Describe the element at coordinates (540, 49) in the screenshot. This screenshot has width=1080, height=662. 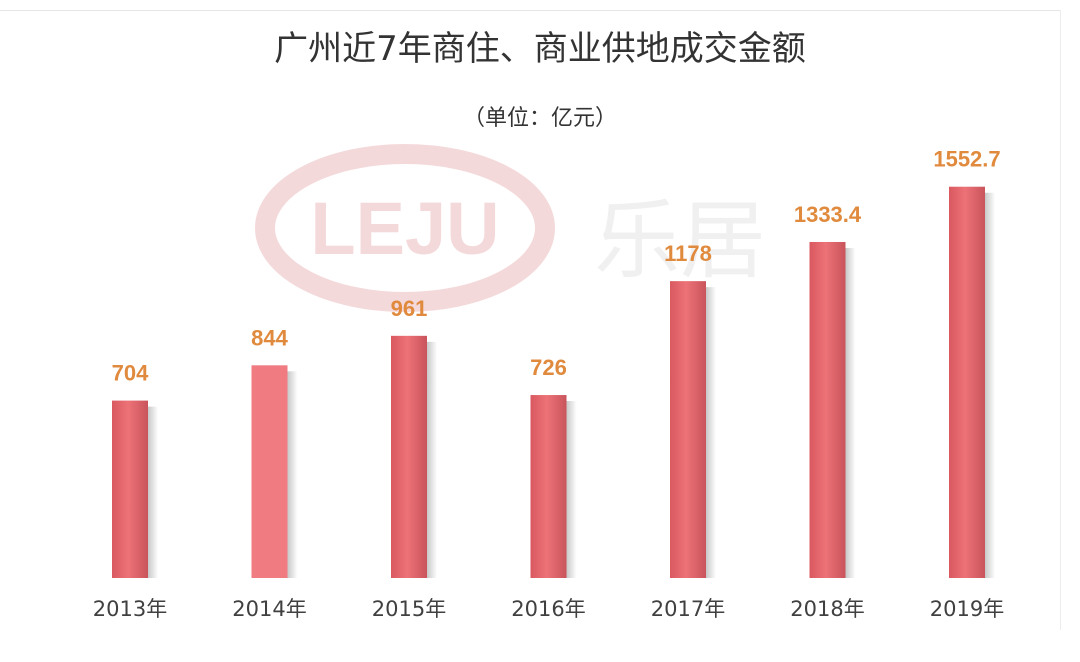
I see `chart-title: 广州近7年商住、商业供地成交金额` at that location.